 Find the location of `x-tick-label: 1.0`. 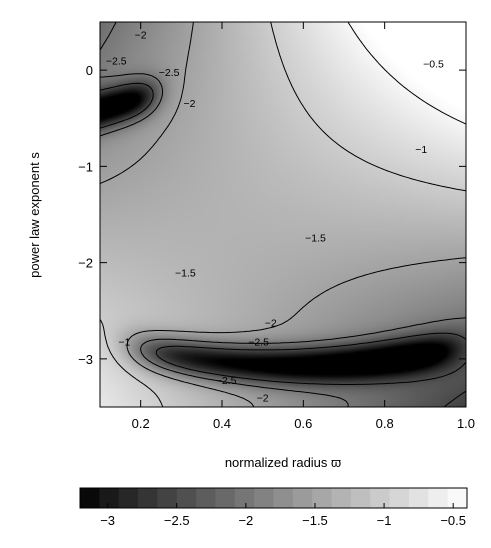

x-tick-label: 1.0 is located at coordinates (466, 423).